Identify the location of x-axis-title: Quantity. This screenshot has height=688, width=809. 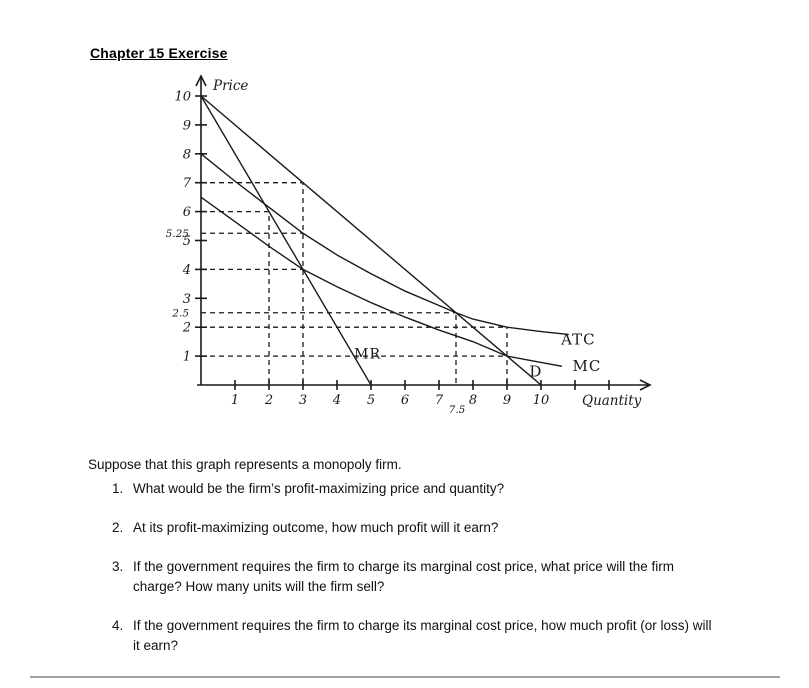
(612, 401).